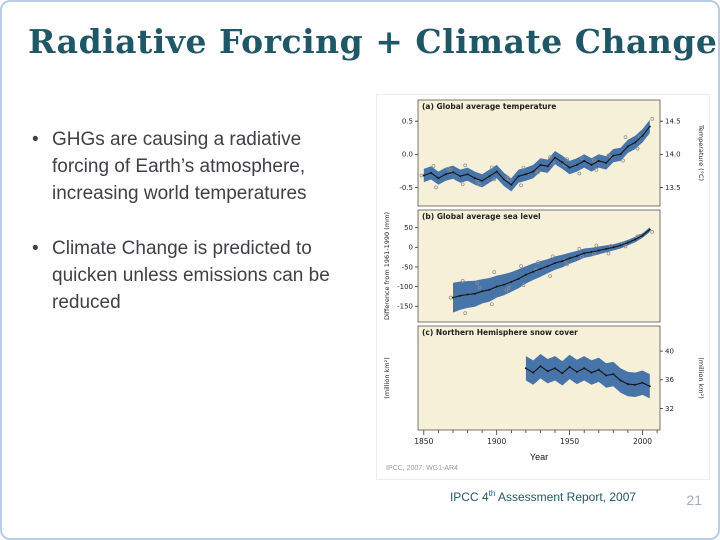 This screenshot has height=540, width=720. Describe the element at coordinates (694, 500) in the screenshot. I see `page-number: 21` at that location.